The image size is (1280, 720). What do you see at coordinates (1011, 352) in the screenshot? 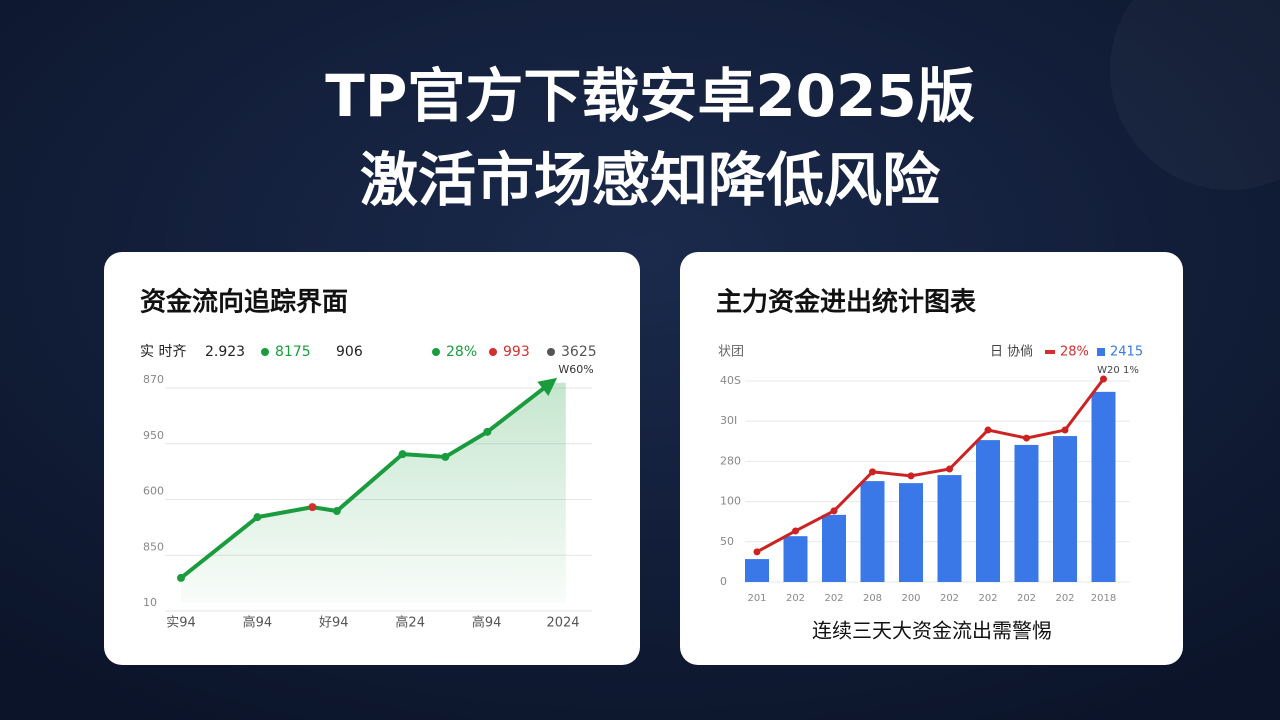
I see `stat: 日 协倘` at bounding box center [1011, 352].